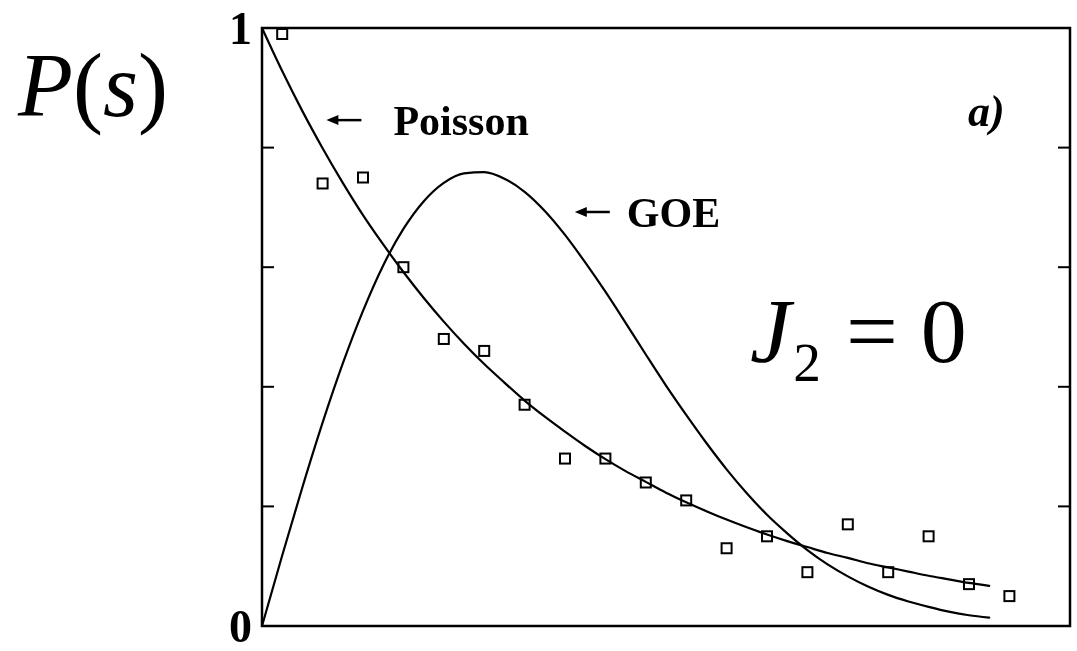  Describe the element at coordinates (673, 212) in the screenshot. I see `legend-label: GOE` at that location.